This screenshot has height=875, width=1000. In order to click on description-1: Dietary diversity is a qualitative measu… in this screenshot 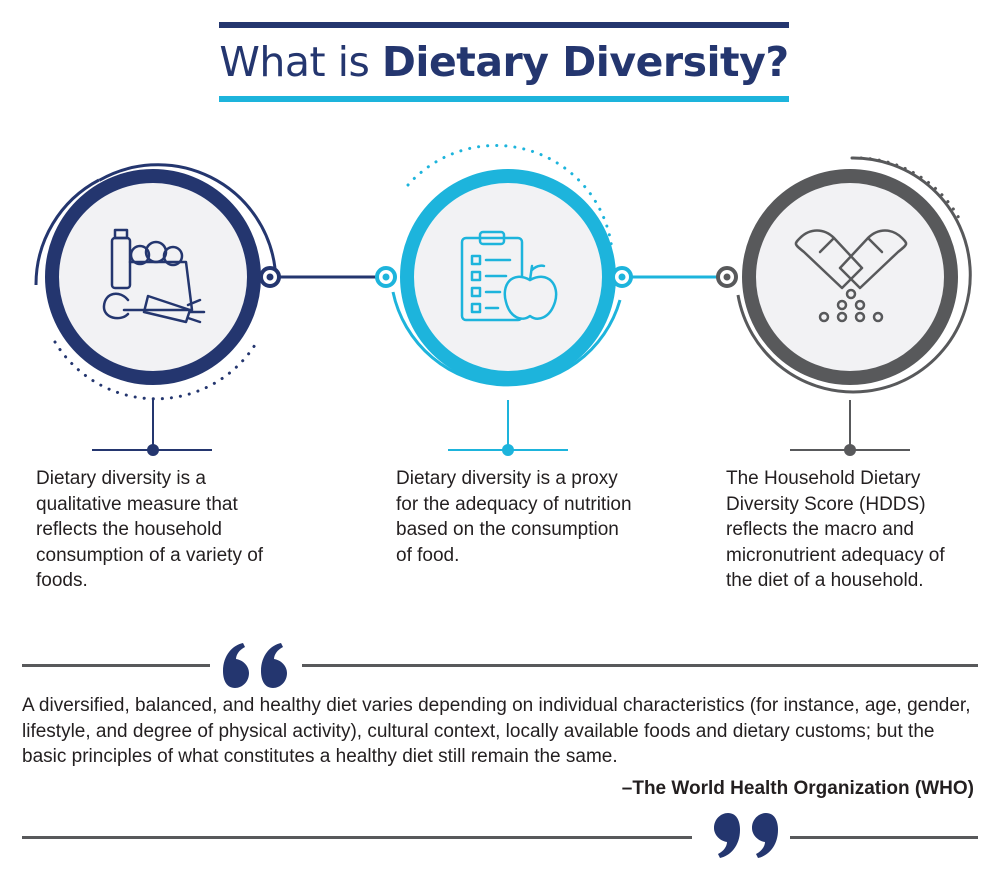, I will do `click(150, 529)`.